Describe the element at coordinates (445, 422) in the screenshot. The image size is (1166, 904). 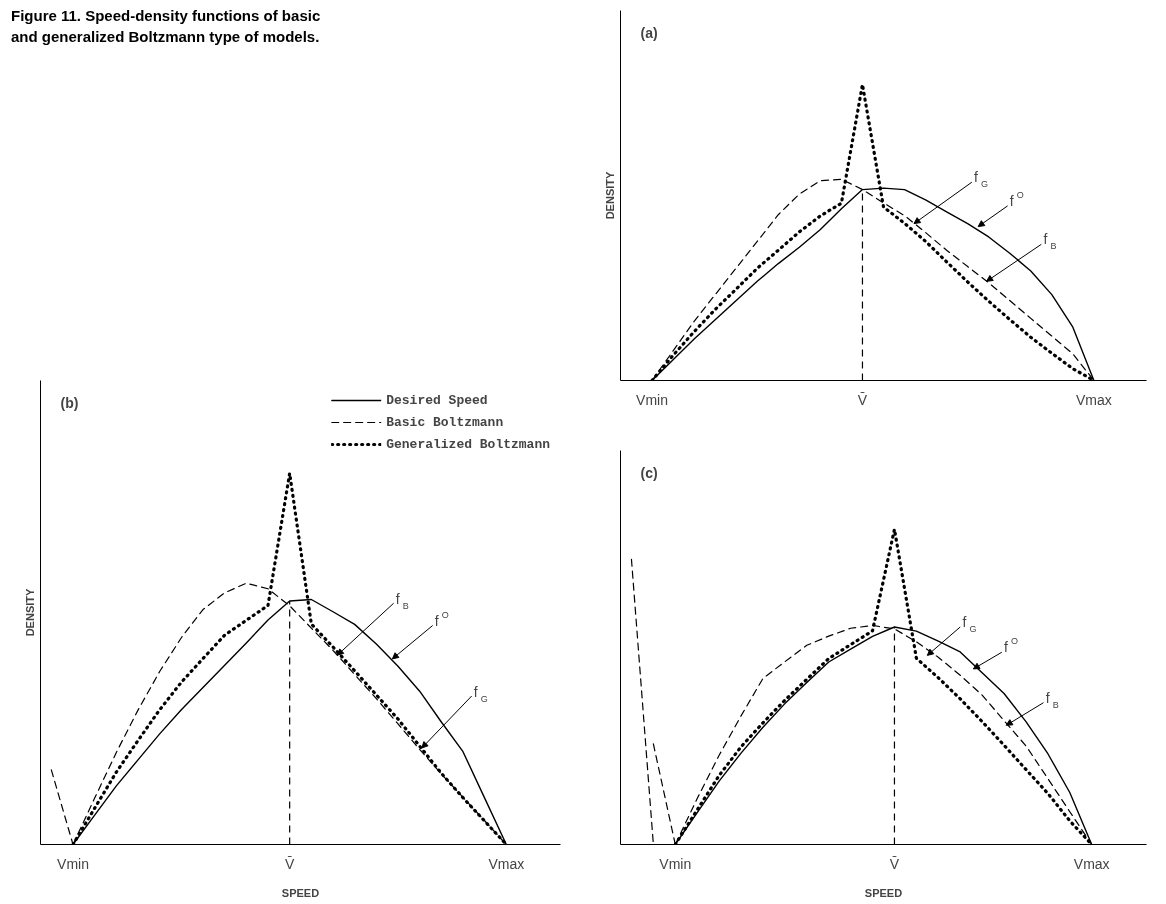
I see `legend-label: Basic Boltzmann` at that location.